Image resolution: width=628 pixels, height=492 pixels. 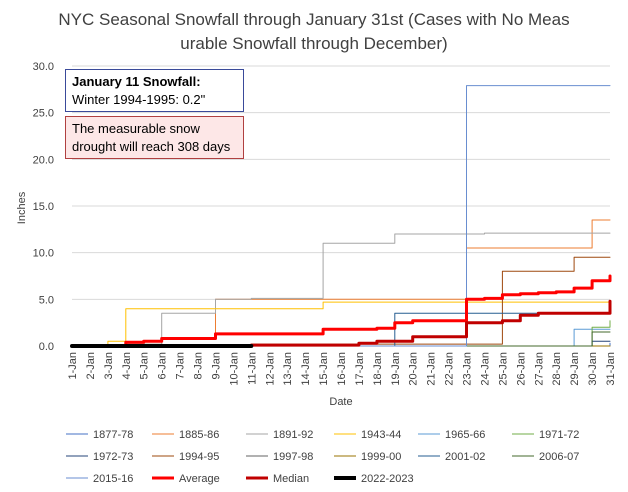 What do you see at coordinates (252, 368) in the screenshot?
I see `x-tick-label: 11-Jan` at bounding box center [252, 368].